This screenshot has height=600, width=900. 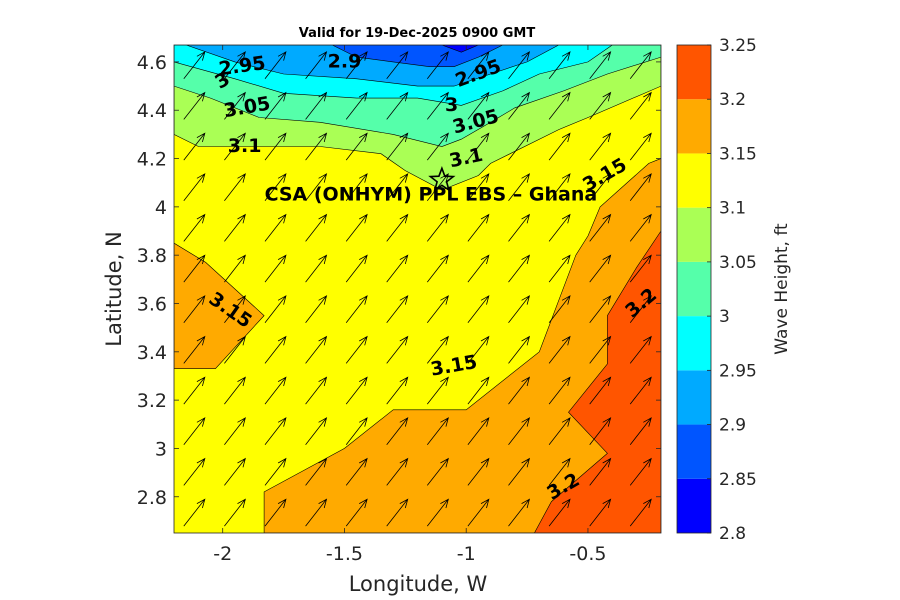 What do you see at coordinates (152, 160) in the screenshot?
I see `y-tick-label: 4.2` at bounding box center [152, 160].